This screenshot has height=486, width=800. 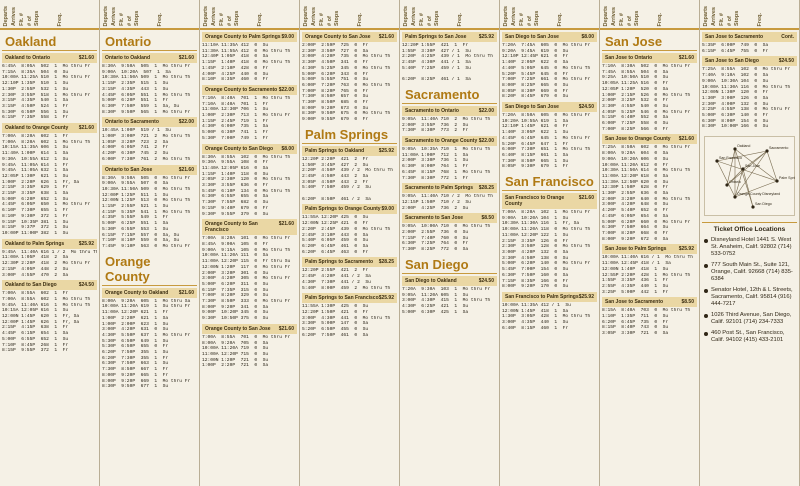 What do you see at coordinates (149, 292) in the screenshot?
I see `route-header: Orange County to Oakland $21.60` at bounding box center [149, 292].